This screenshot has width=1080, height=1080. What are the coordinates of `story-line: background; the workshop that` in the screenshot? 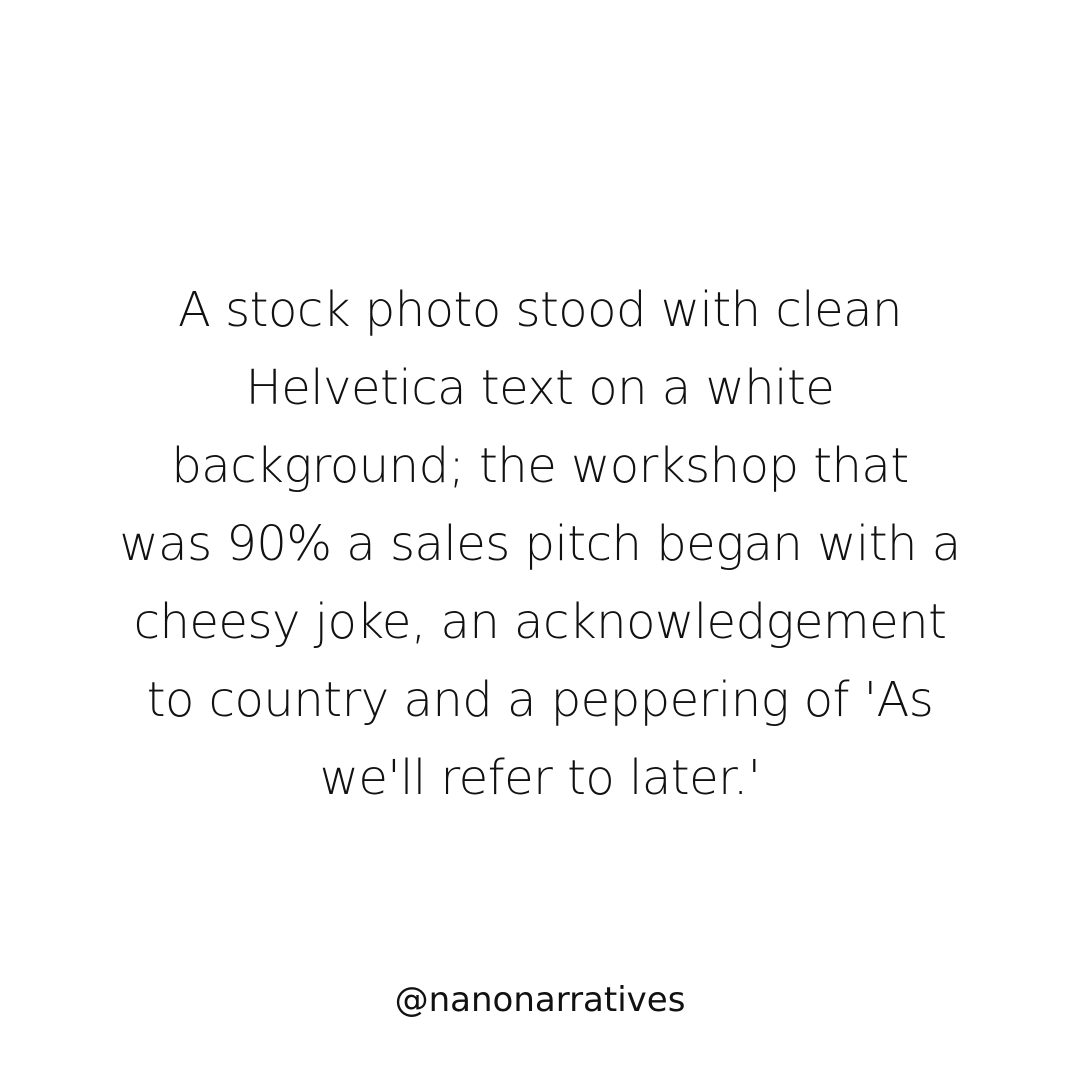 It's located at (540, 466).